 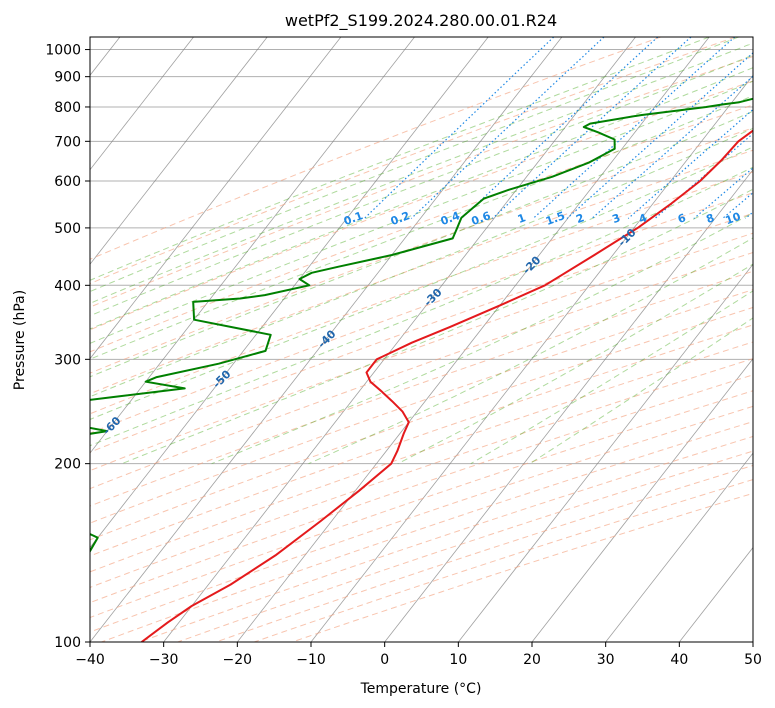 I want to click on chart-title: wetPf2_S199.2024.280.00.01.R24, so click(x=421, y=21).